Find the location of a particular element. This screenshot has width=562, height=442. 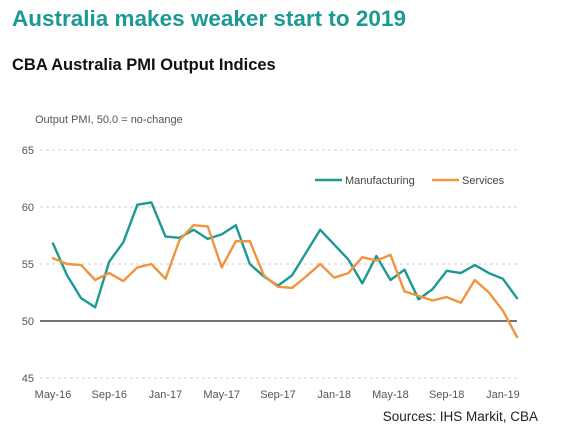

legend-label-services: Services is located at coordinates (483, 181).